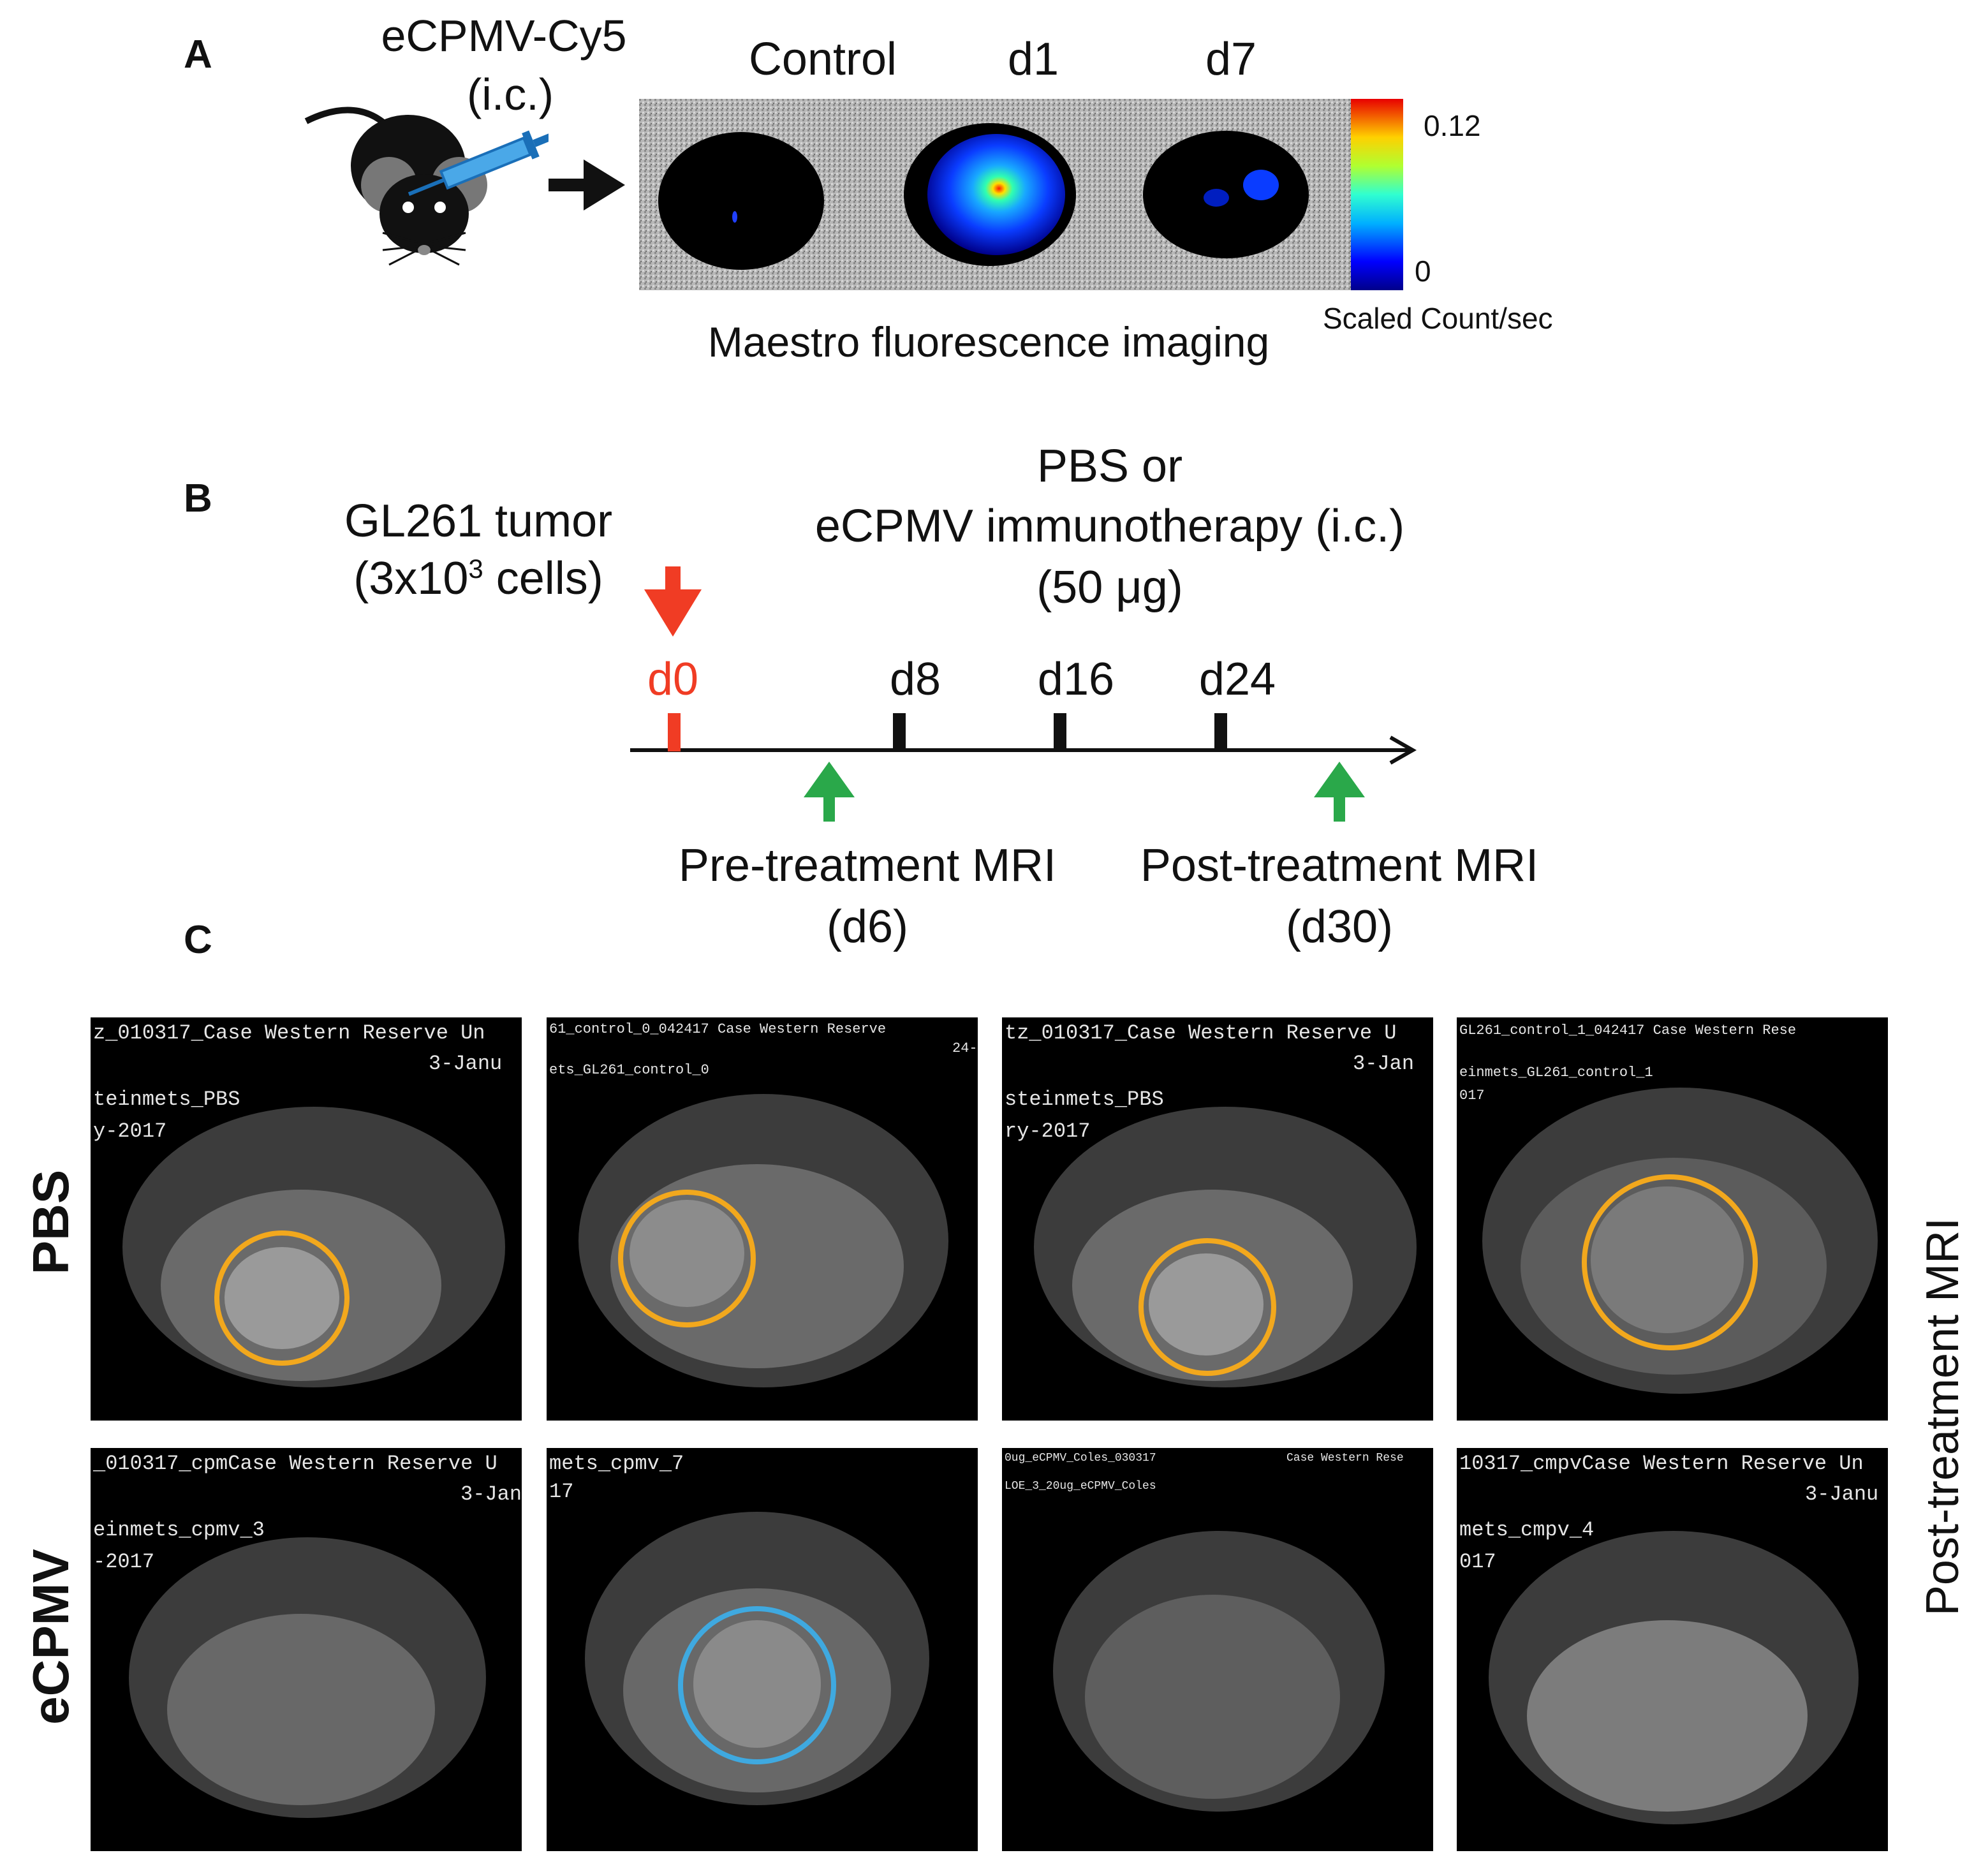 The height and width of the screenshot is (1876, 1967). I want to click on tick-d24, so click(1220, 732).